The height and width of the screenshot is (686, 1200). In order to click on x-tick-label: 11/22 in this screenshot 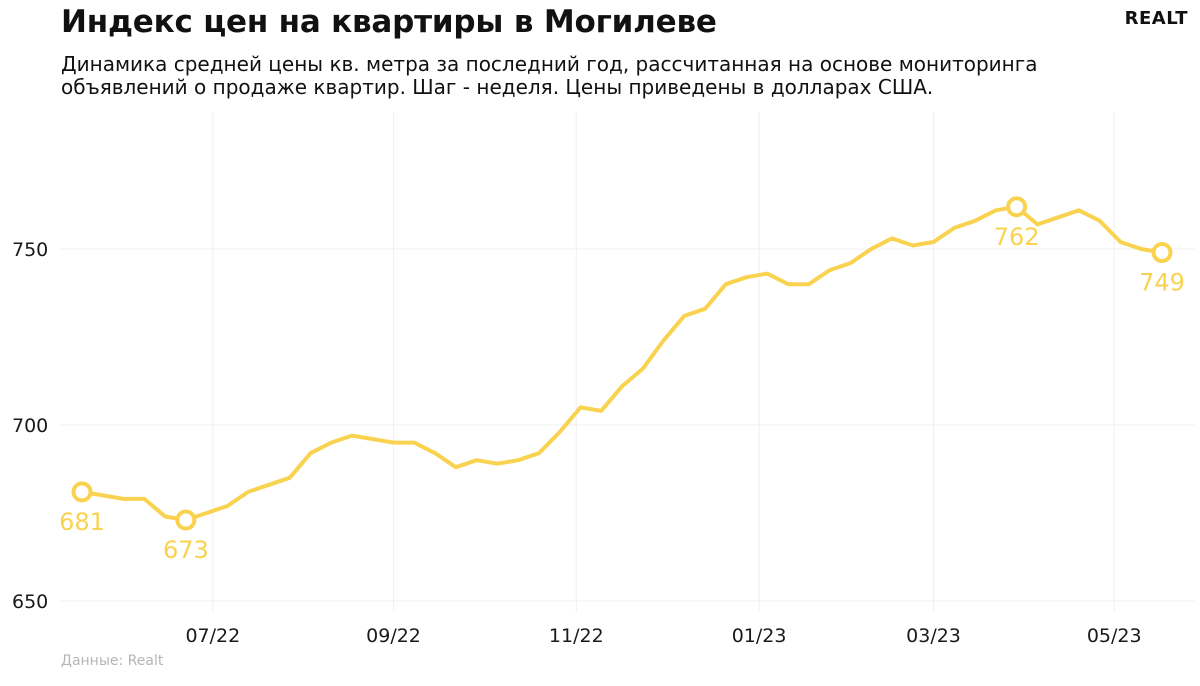, I will do `click(576, 636)`.